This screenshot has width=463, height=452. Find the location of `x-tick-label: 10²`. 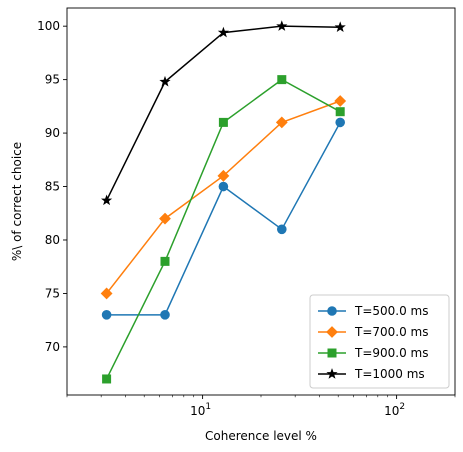

x-tick-label: 10² is located at coordinates (394, 410).